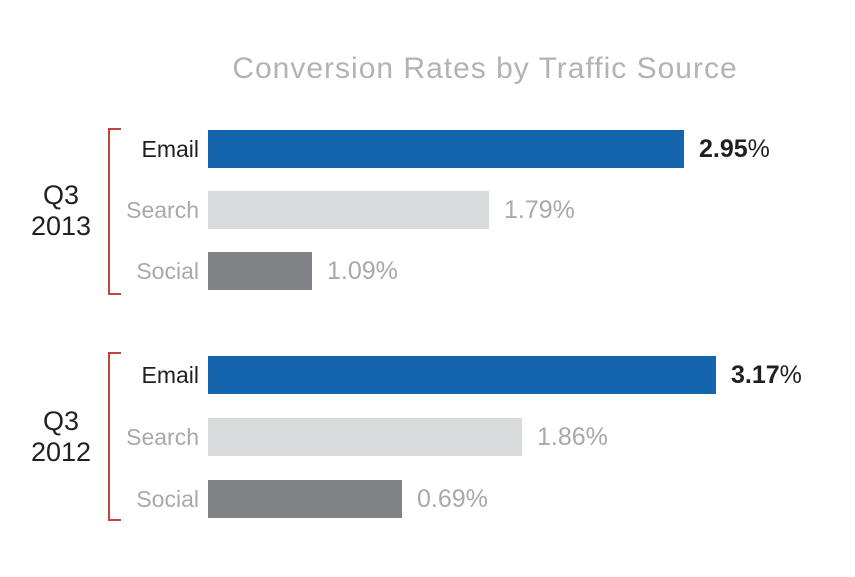 The image size is (855, 577). Describe the element at coordinates (305, 499) in the screenshot. I see `bar-social-2012` at that location.